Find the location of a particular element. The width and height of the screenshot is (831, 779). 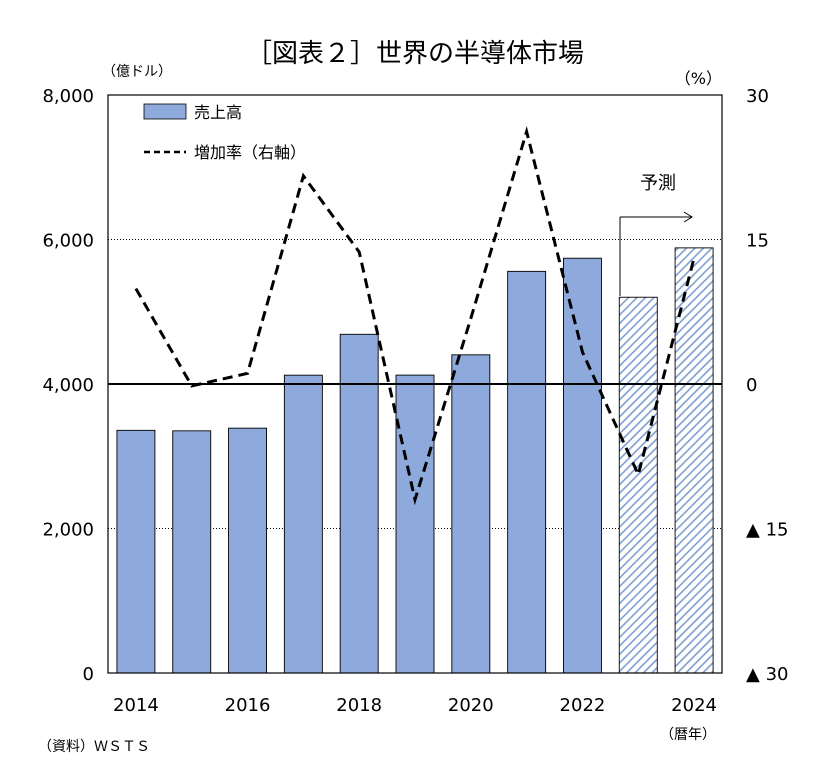

forecast-label: 予測 is located at coordinates (658, 183).